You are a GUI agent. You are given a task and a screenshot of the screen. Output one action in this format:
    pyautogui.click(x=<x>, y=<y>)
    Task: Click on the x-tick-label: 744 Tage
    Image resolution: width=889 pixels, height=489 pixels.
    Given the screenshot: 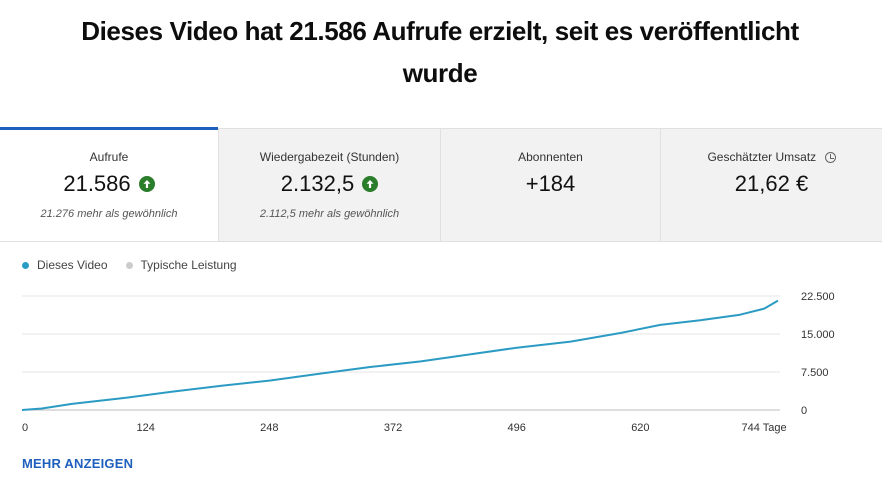 What is the action you would take?
    pyautogui.click(x=764, y=428)
    